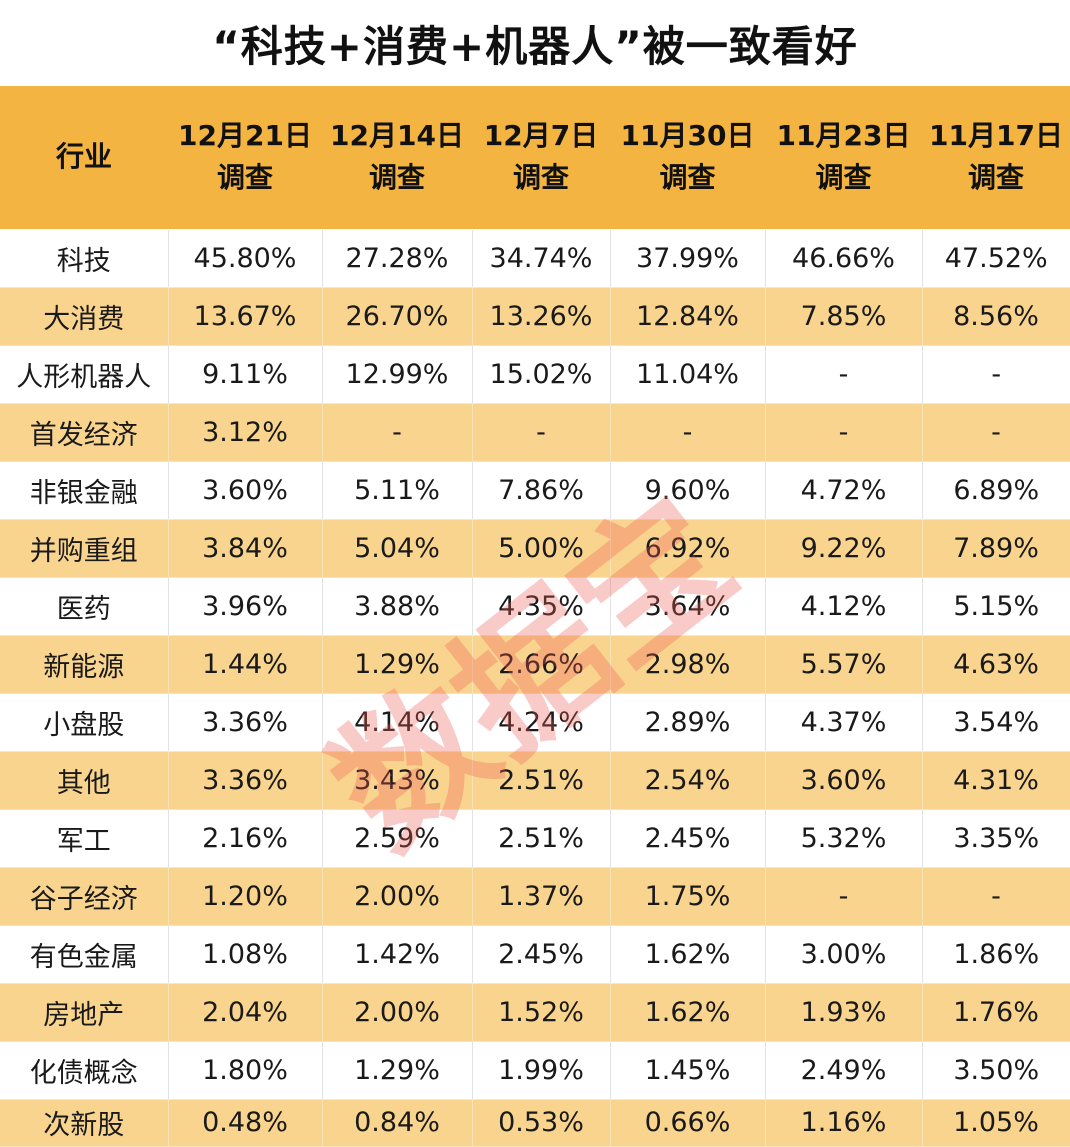  Describe the element at coordinates (688, 258) in the screenshot. I see `value-cell: 37.99%` at that location.